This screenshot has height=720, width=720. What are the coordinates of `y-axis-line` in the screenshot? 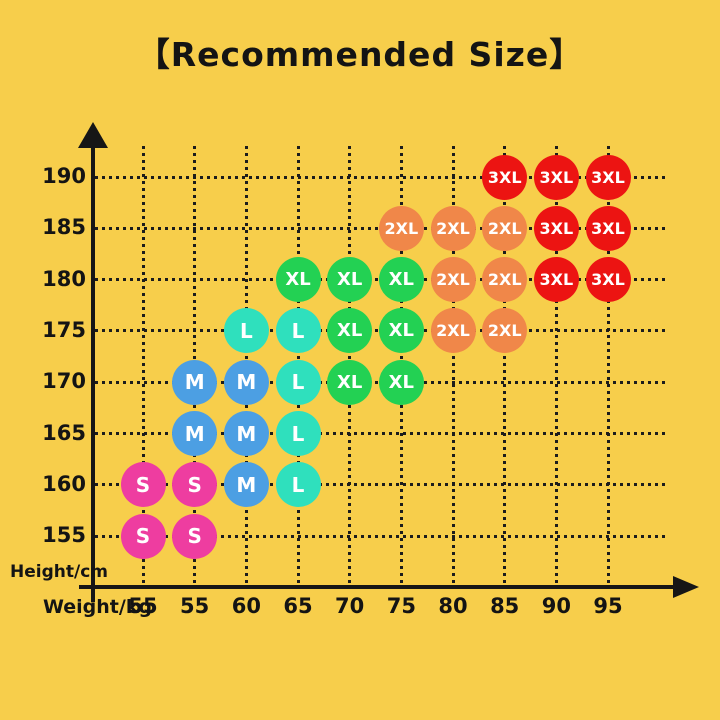 It's located at (93, 370).